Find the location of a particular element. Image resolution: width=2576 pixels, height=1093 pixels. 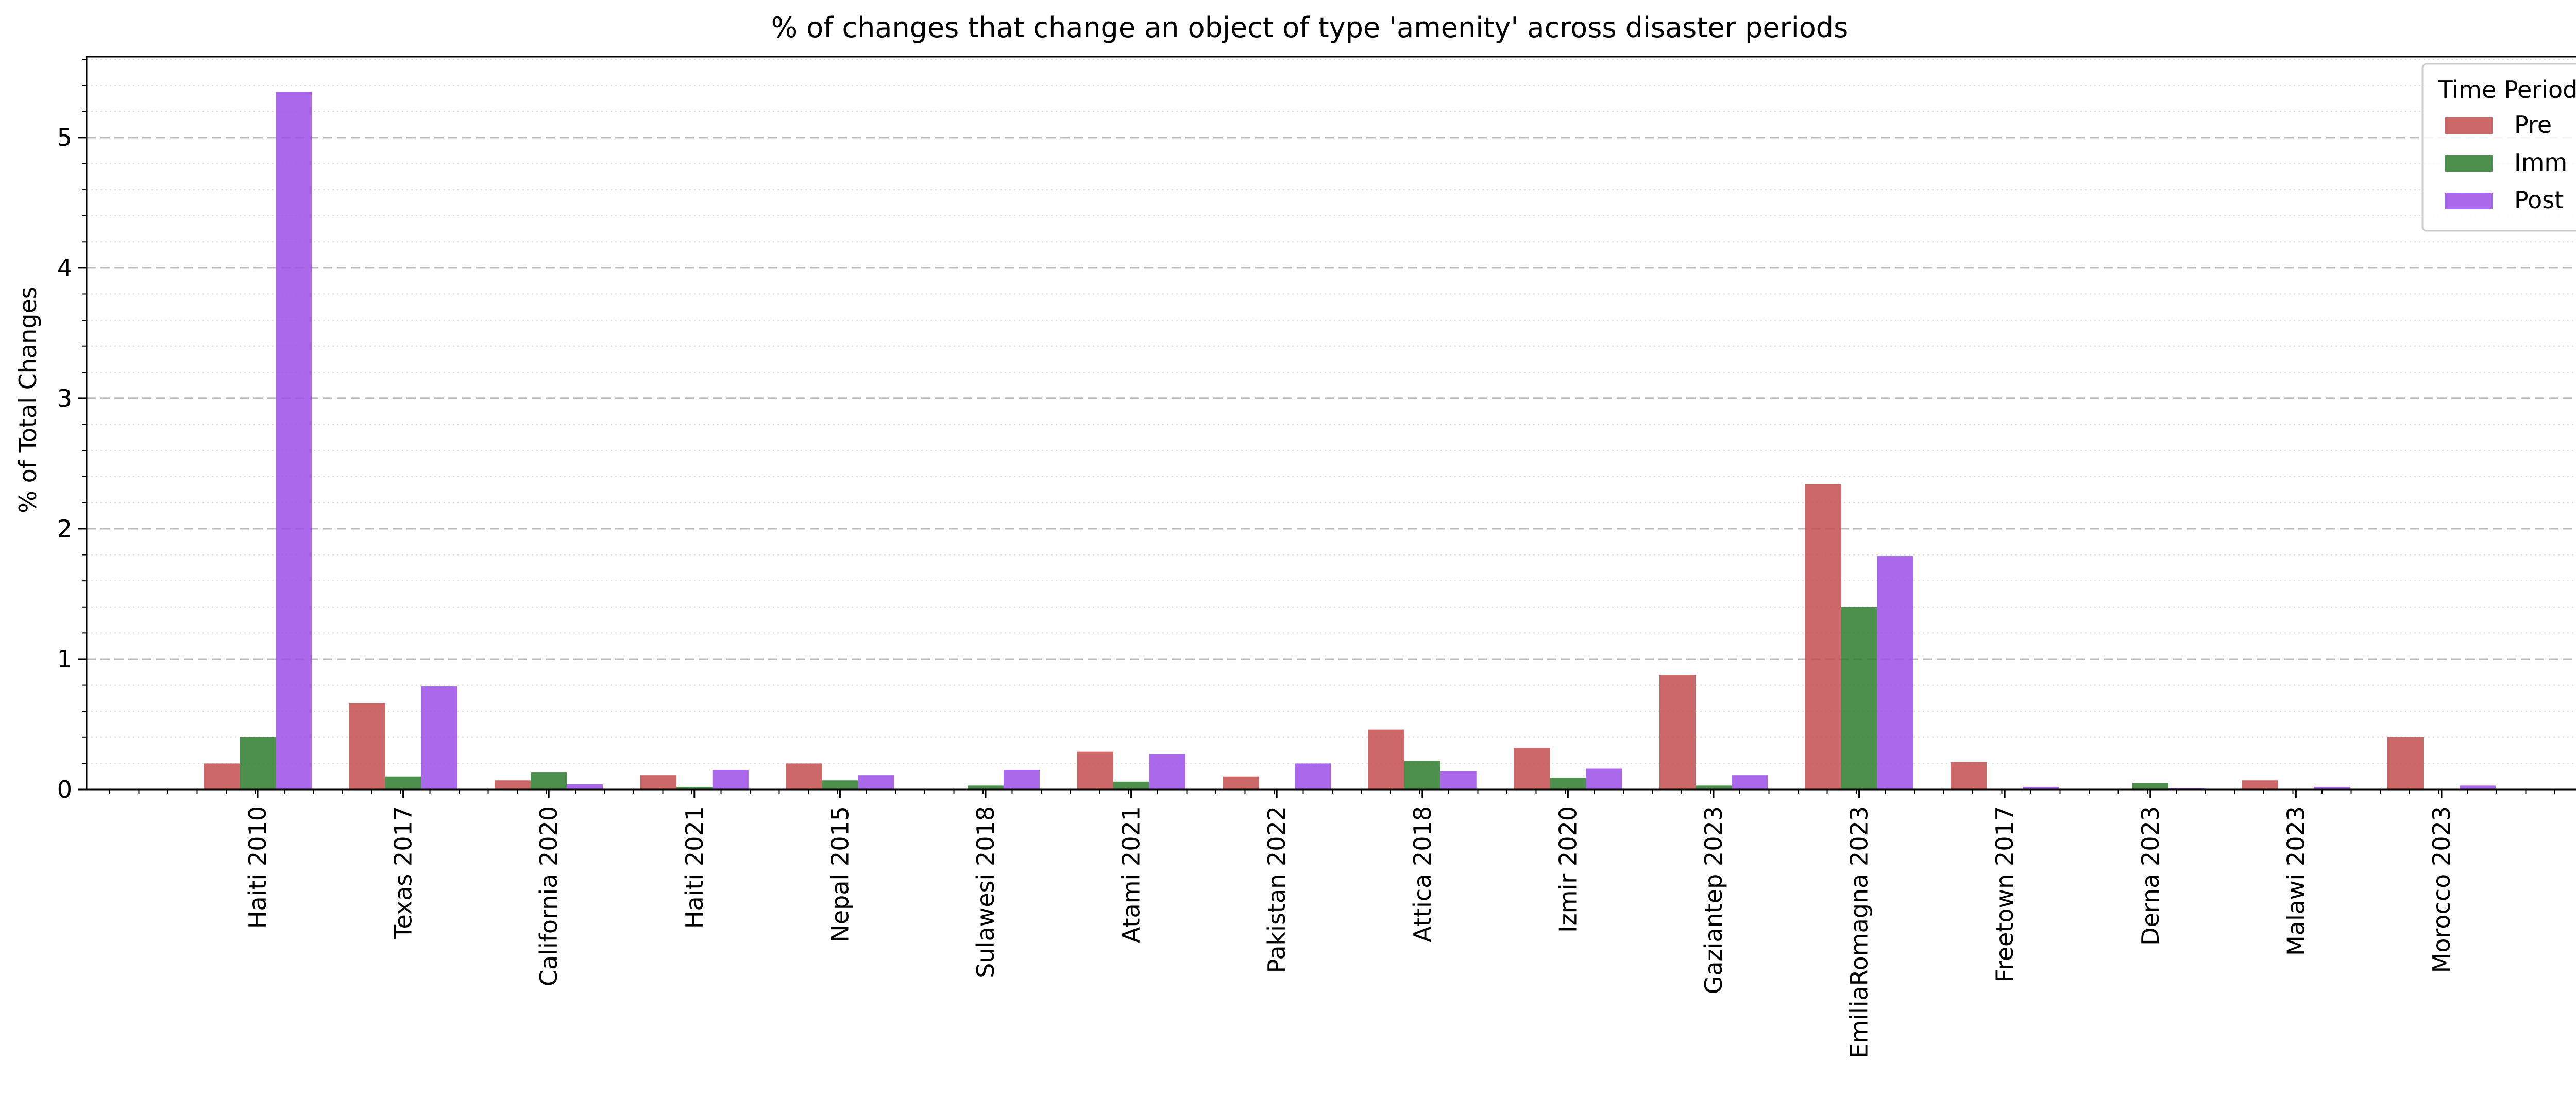

legend-label-imm: Imm is located at coordinates (2540, 162).